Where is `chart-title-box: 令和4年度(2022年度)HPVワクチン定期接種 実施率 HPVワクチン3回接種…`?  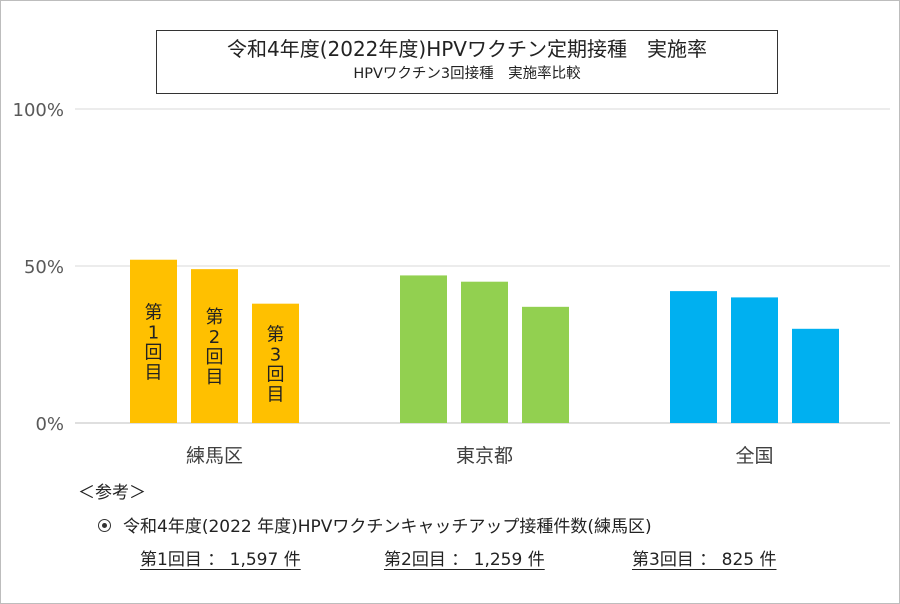 chart-title-box: 令和4年度(2022年度)HPVワクチン定期接種 実施率 HPVワクチン3回接種… is located at coordinates (467, 62).